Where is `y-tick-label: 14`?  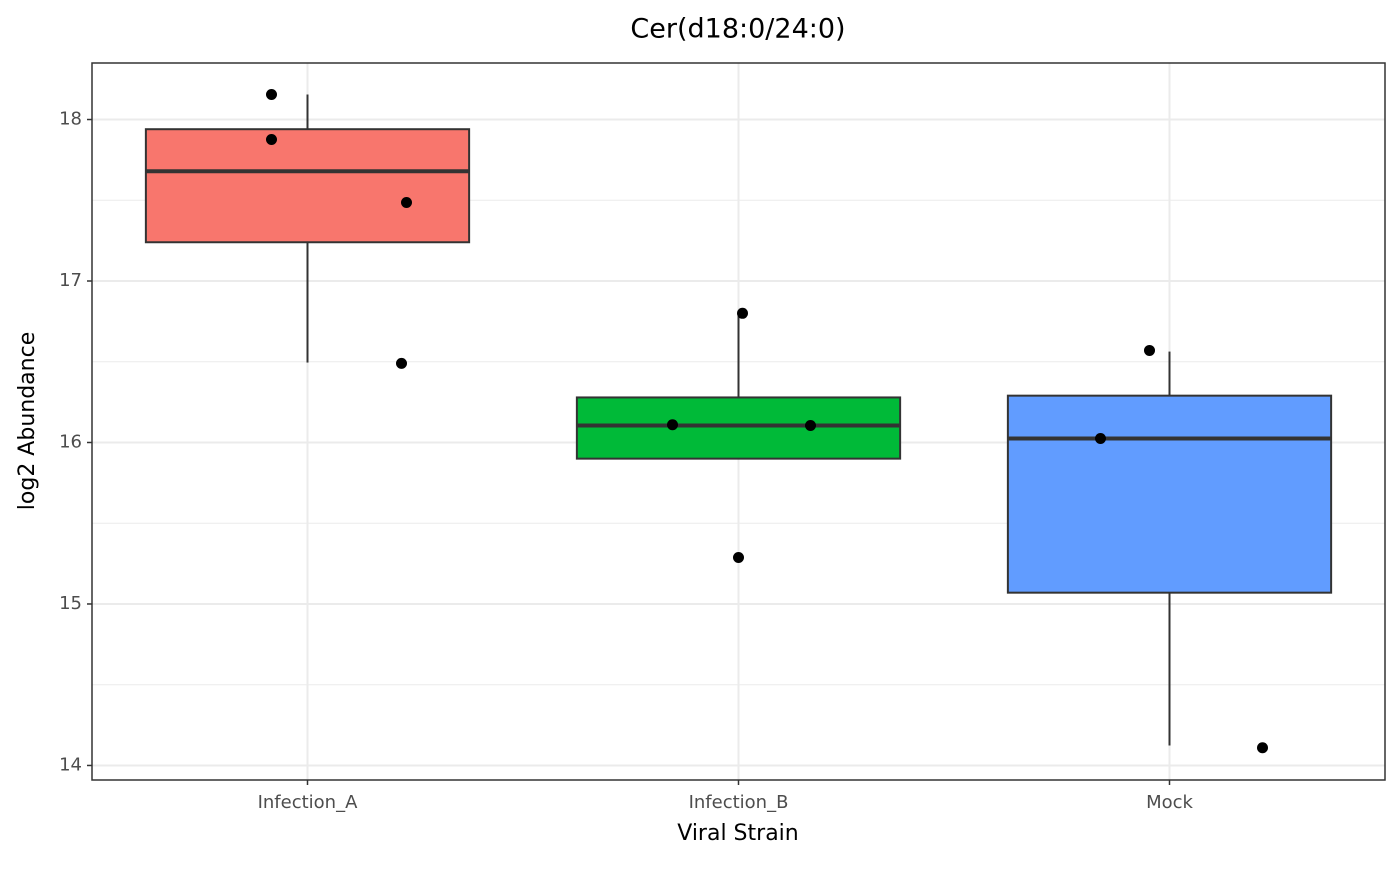 y-tick-label: 14 is located at coordinates (70, 764).